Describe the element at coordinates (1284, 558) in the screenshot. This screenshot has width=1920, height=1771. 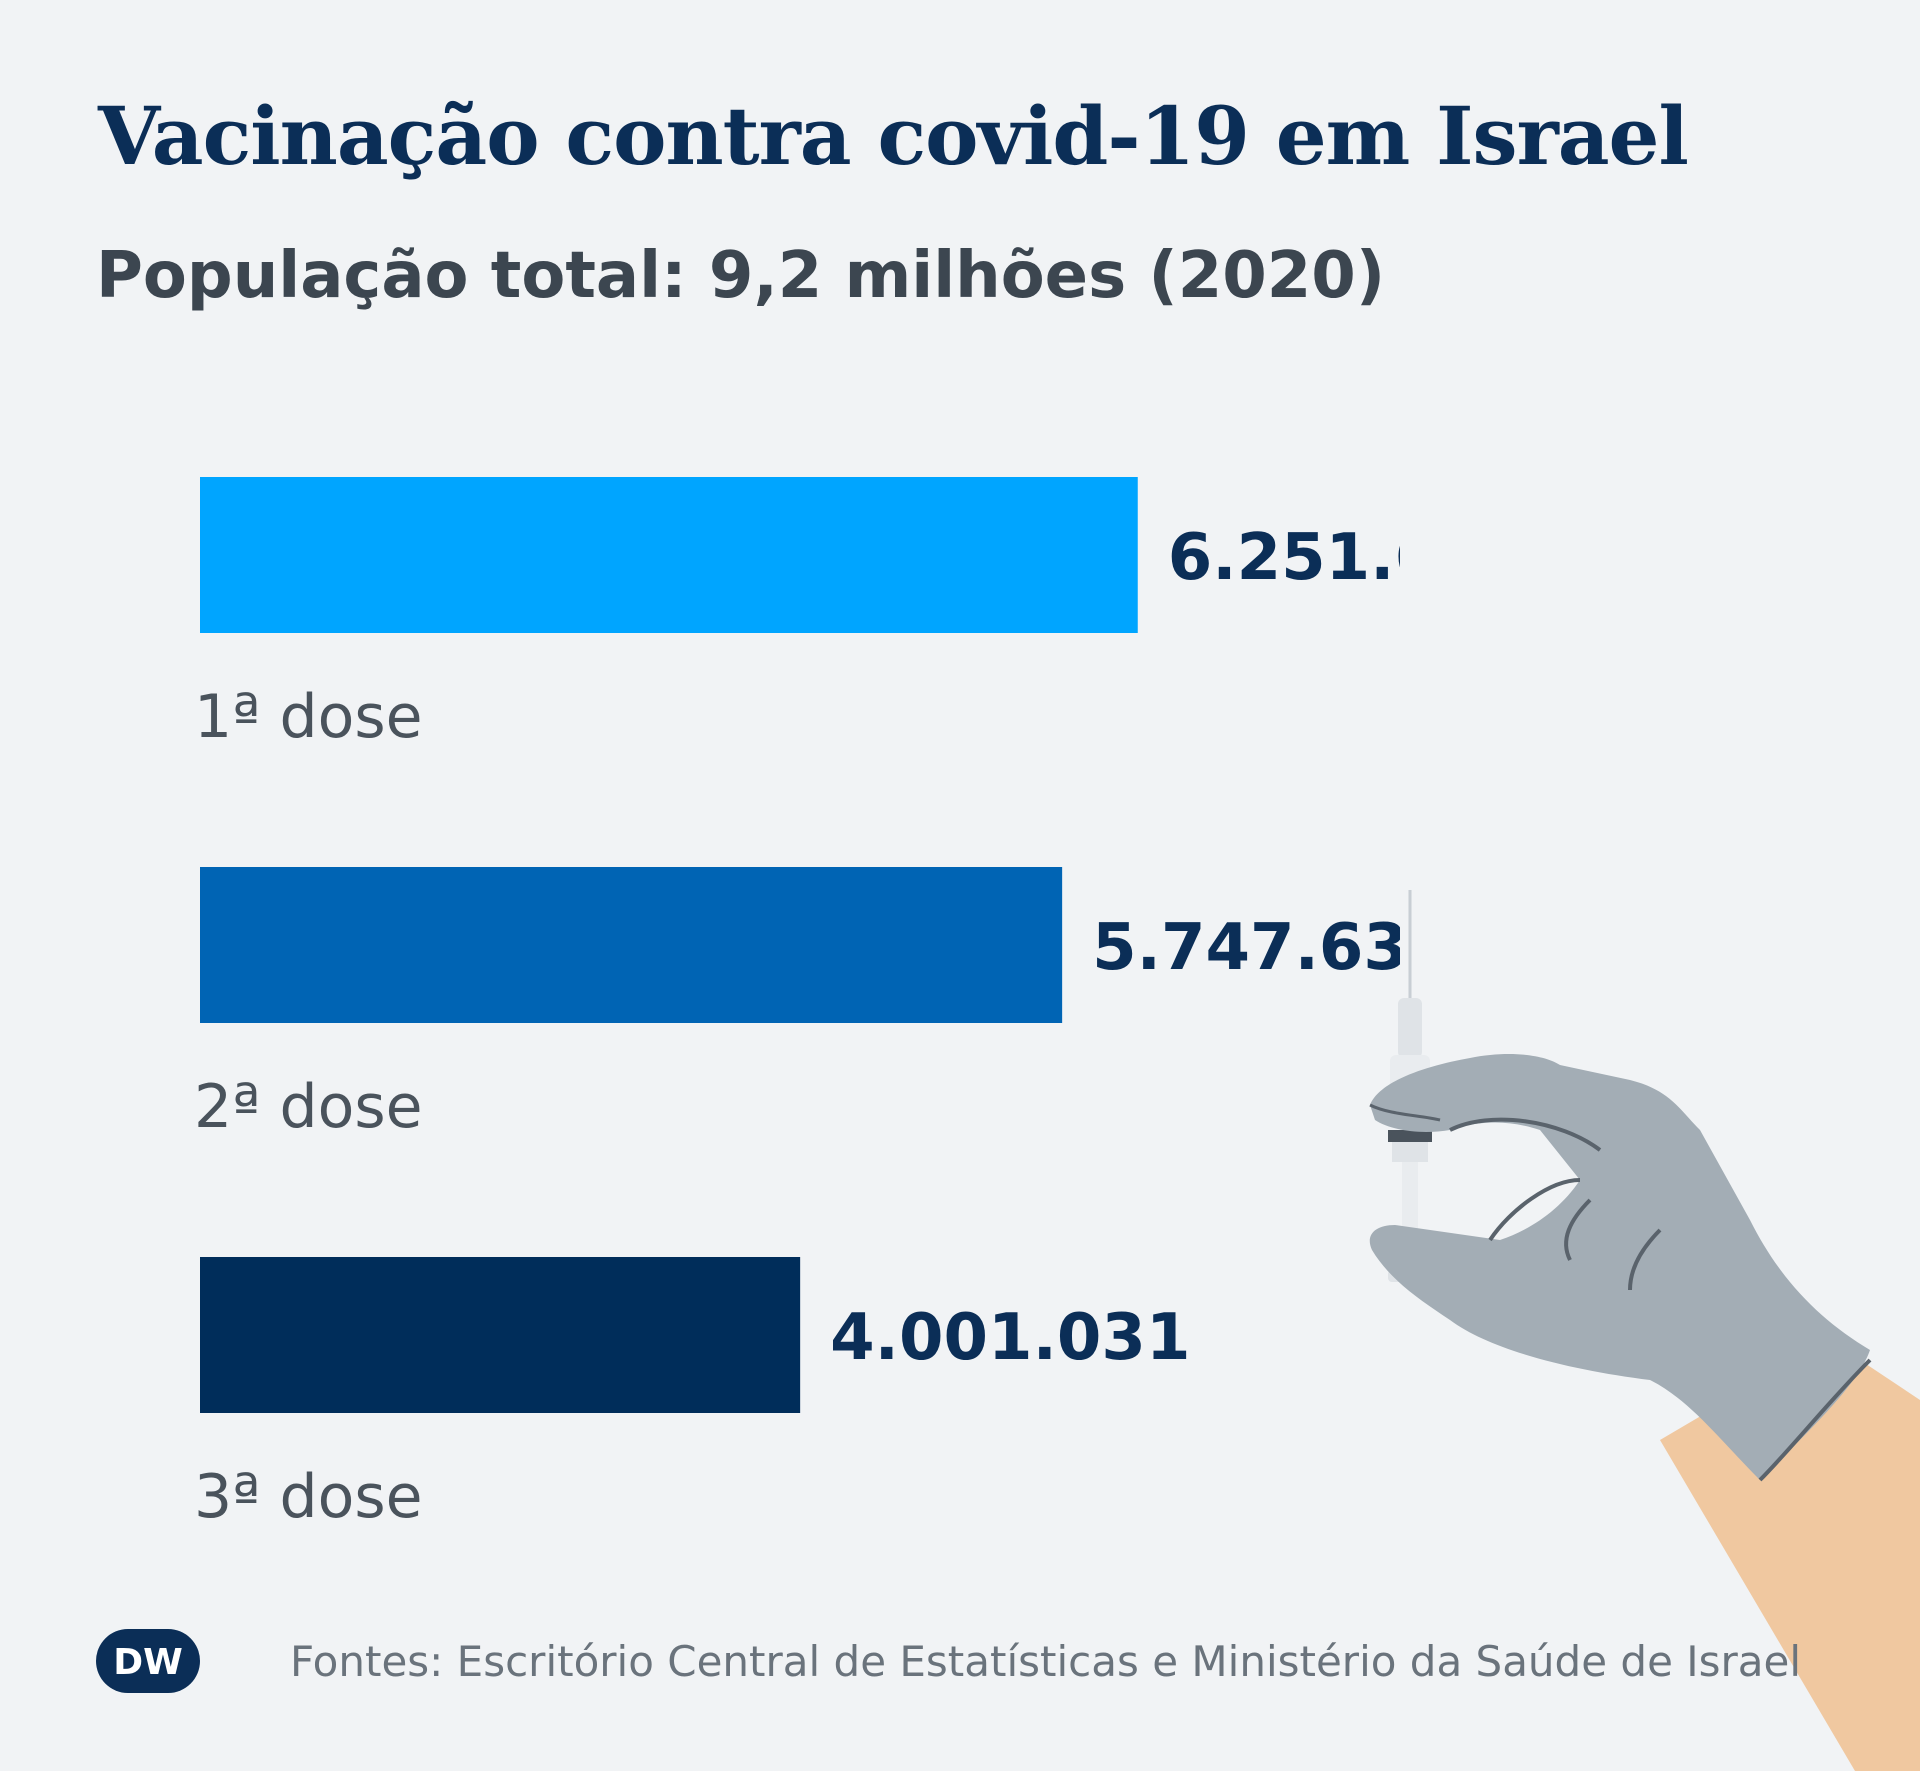
I see `bar-value-label-1: 6.251.663` at that location.